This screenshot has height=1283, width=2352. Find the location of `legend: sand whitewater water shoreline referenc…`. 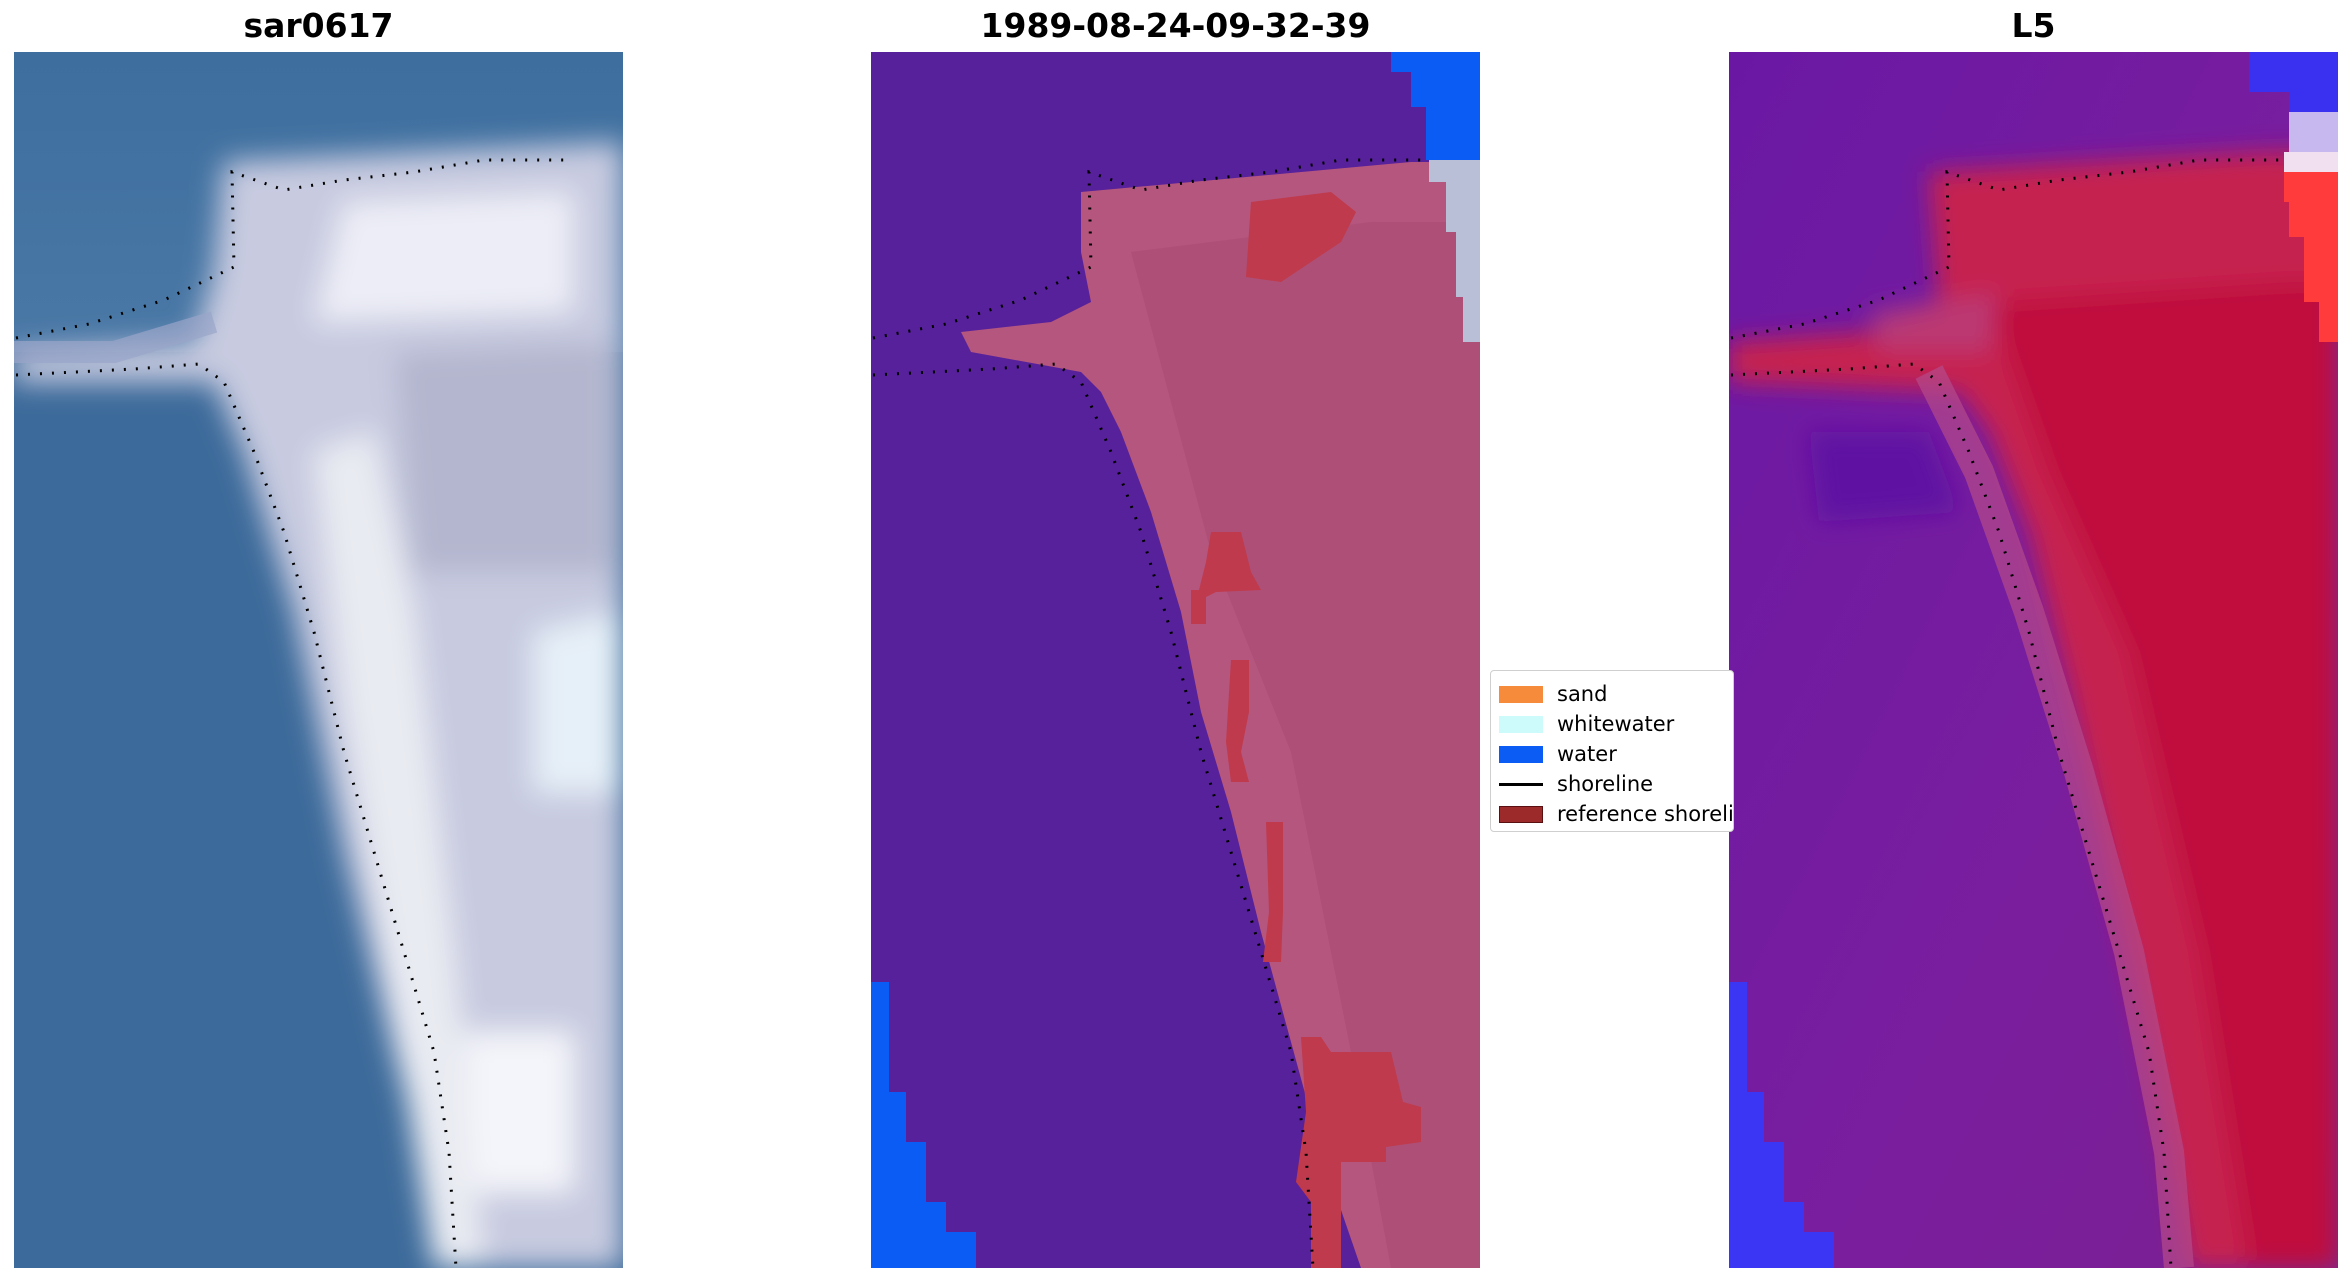

legend: sand whitewater water shoreline referenc… is located at coordinates (1612, 751).